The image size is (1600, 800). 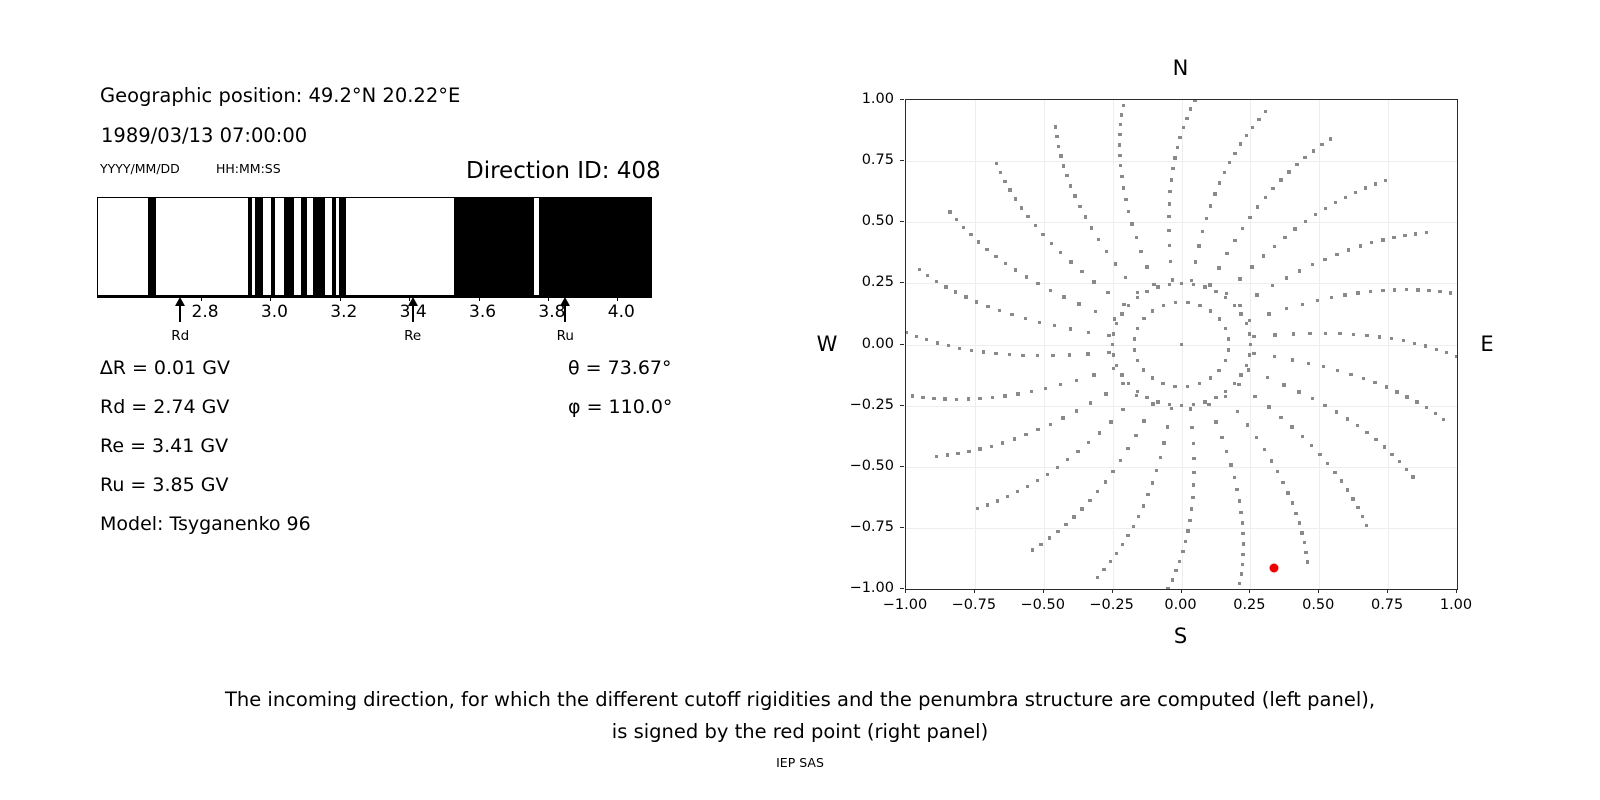 What do you see at coordinates (274, 312) in the screenshot?
I see `rigidity-axis-tick-label: 3.0` at bounding box center [274, 312].